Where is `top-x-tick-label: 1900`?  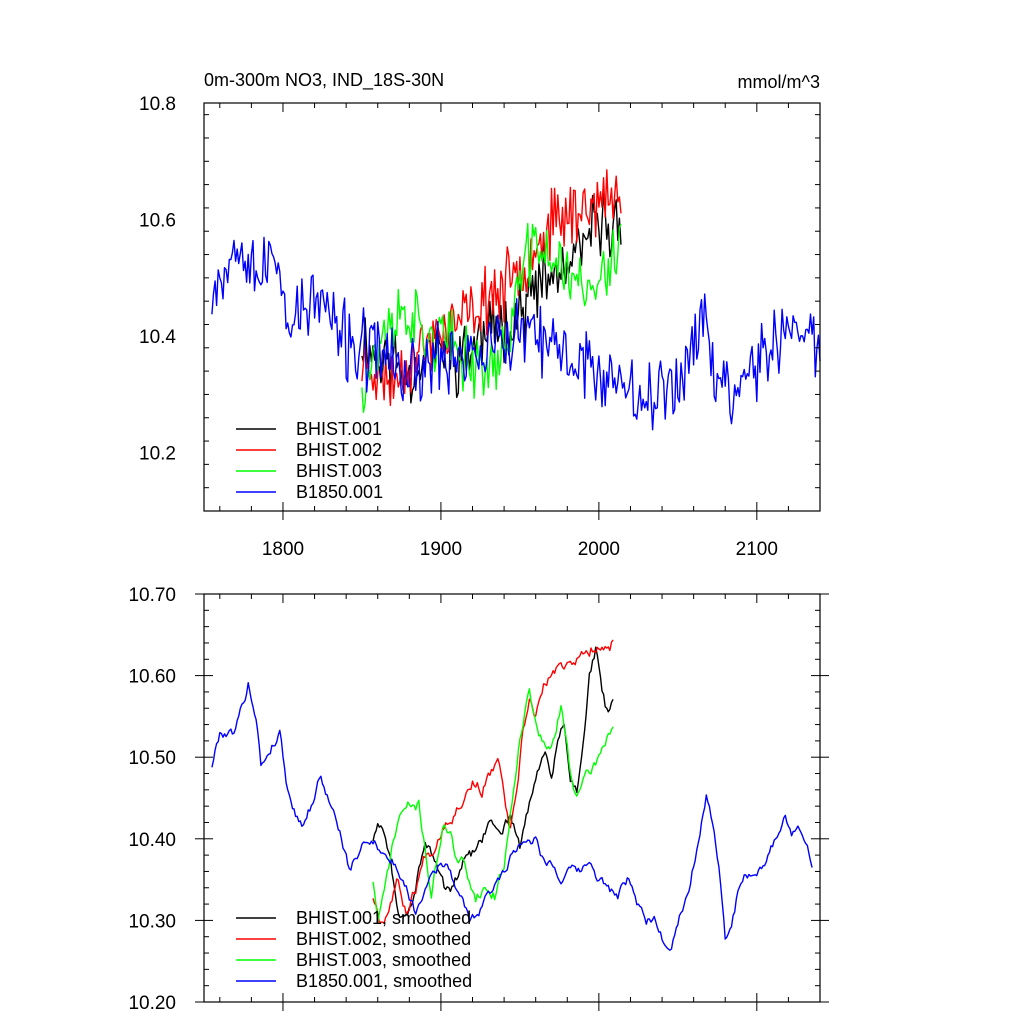
top-x-tick-label: 1900 is located at coordinates (441, 549).